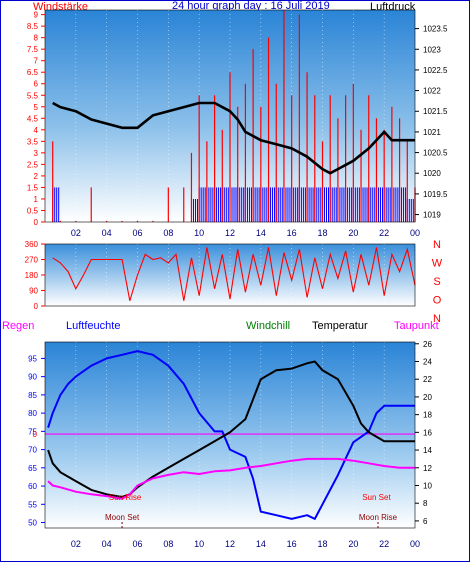 The width and height of the screenshot is (470, 562). I want to click on y-tick-label-left: 1.5, so click(33, 187).